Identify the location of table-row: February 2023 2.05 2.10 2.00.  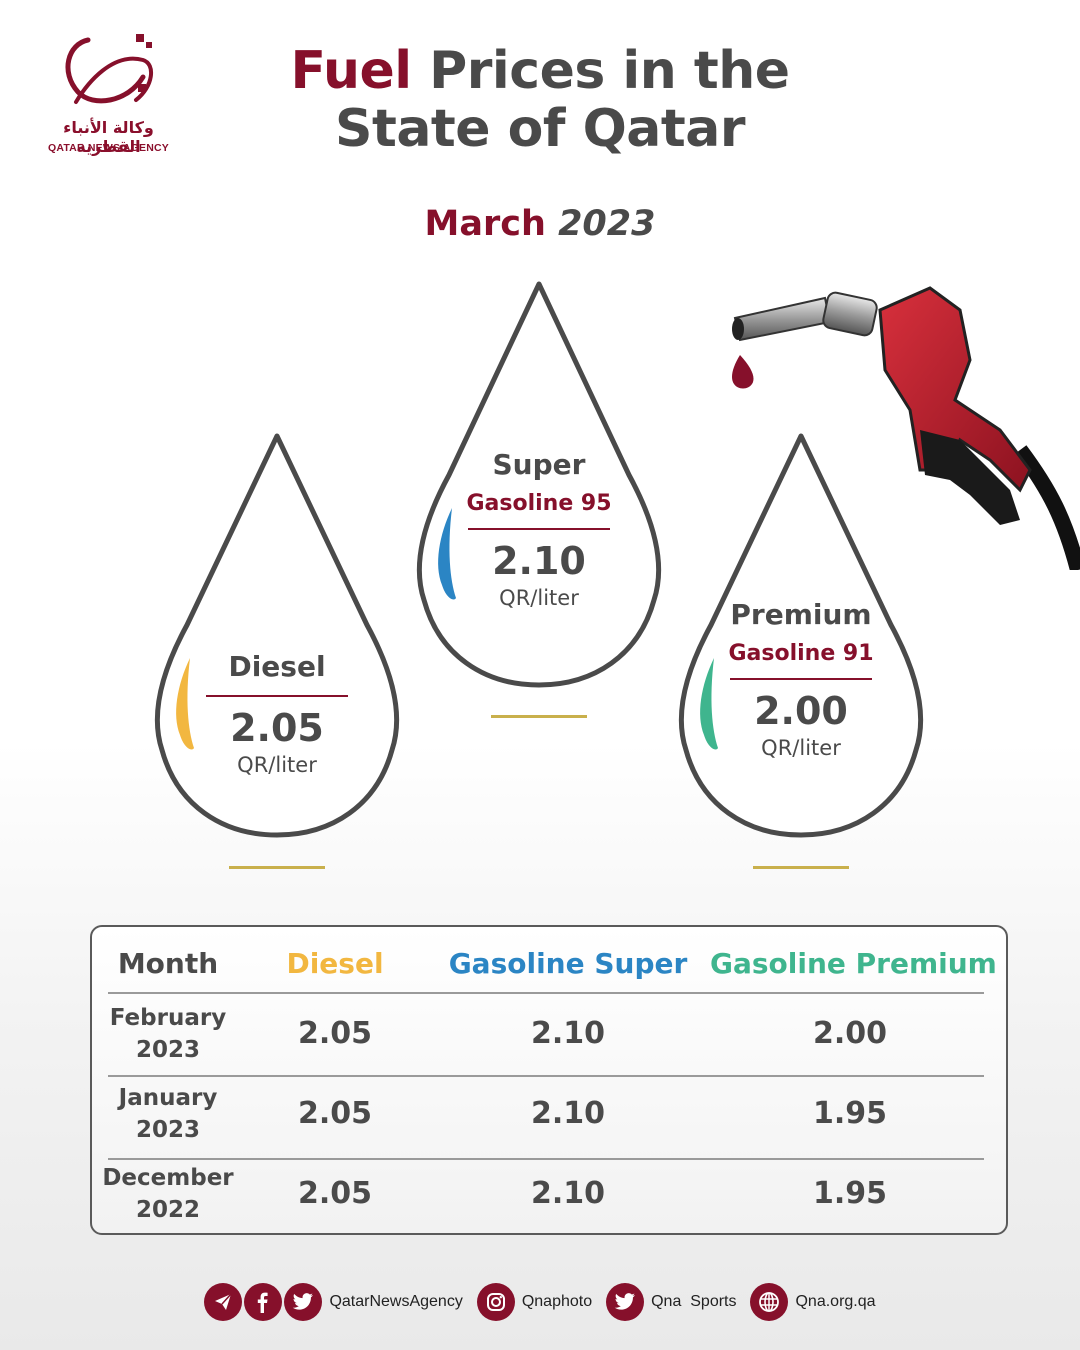
(549, 1042).